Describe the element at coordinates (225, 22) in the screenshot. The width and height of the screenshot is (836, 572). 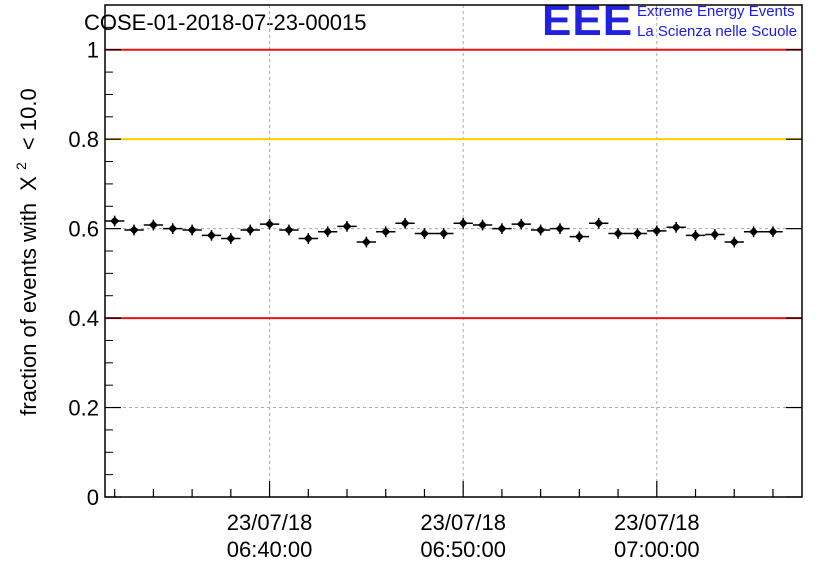
I see `chart-title: COSE-01-2018-07-23-00015` at that location.